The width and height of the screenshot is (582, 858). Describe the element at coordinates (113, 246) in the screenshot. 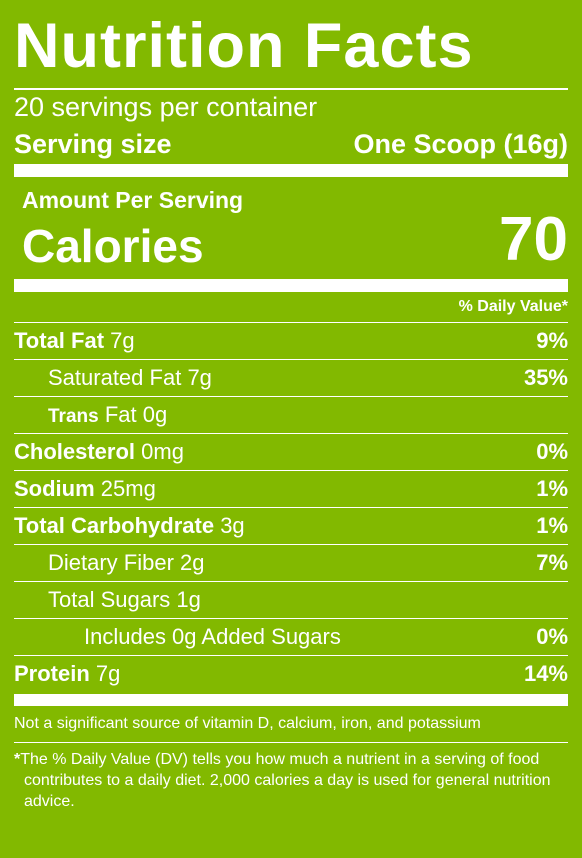

I see `calories-label: Calories` at that location.